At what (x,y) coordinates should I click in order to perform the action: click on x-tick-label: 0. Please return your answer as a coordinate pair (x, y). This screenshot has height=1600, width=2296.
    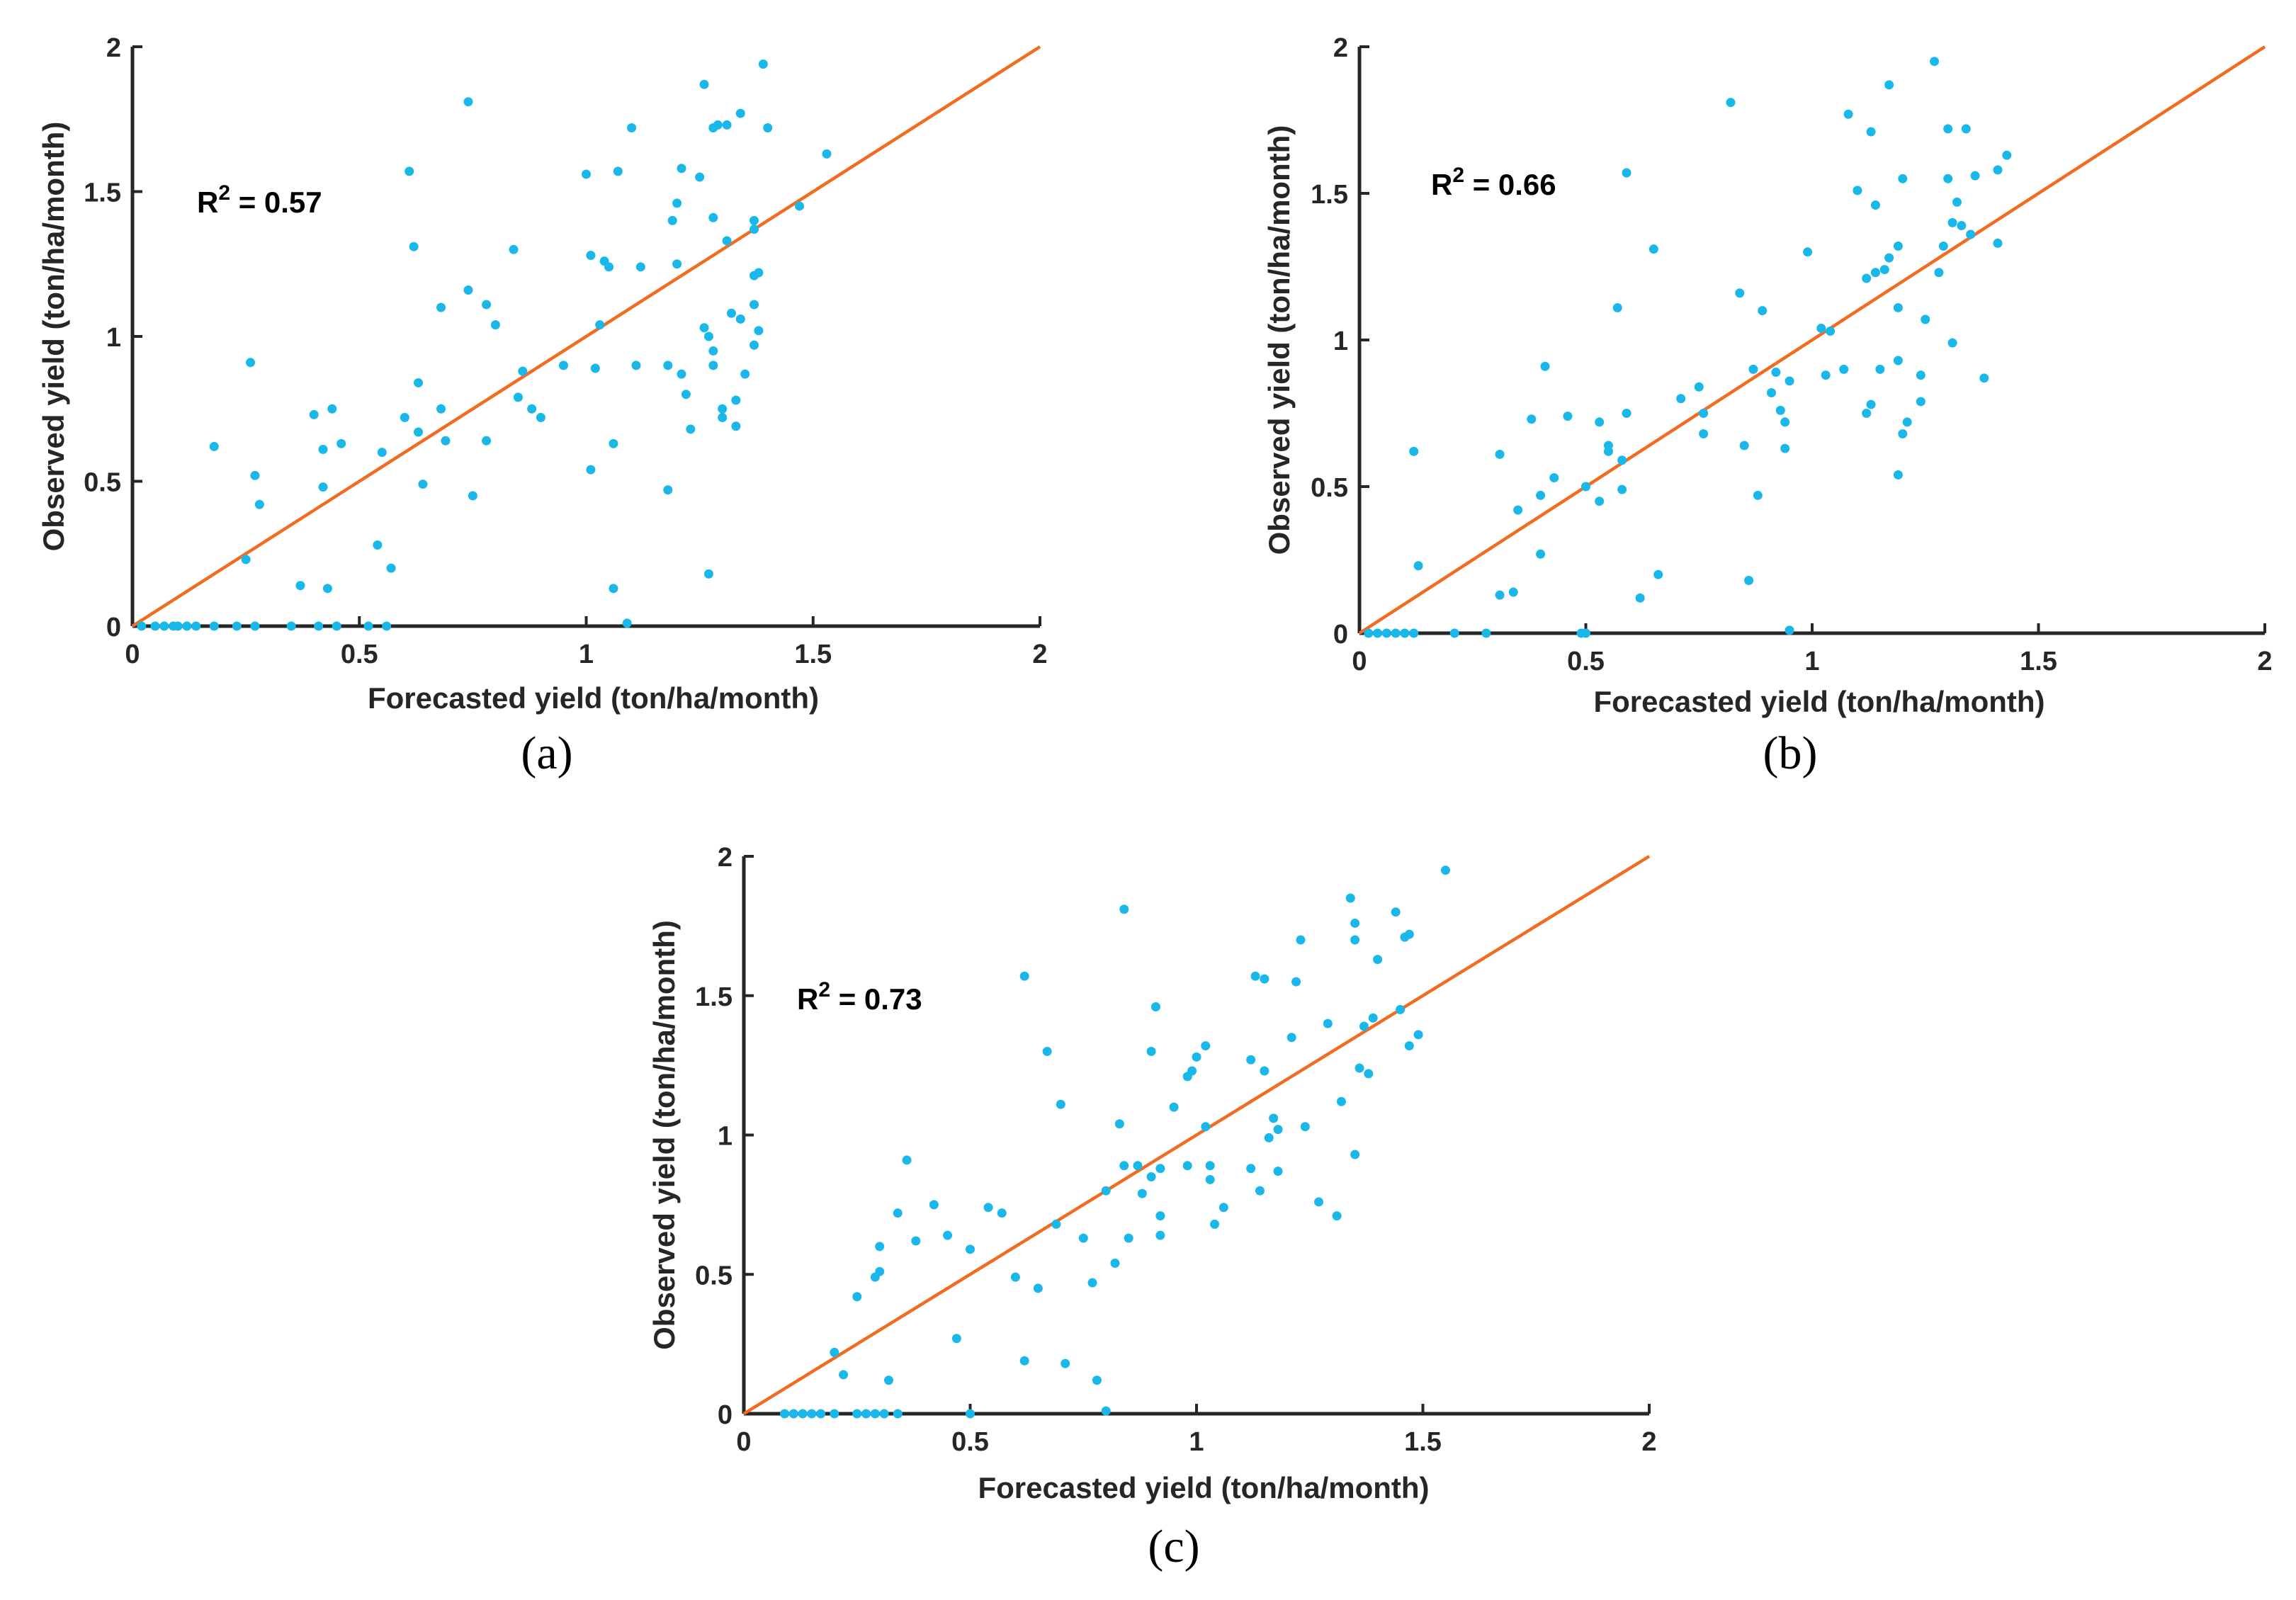
    Looking at the image, I should click on (132, 654).